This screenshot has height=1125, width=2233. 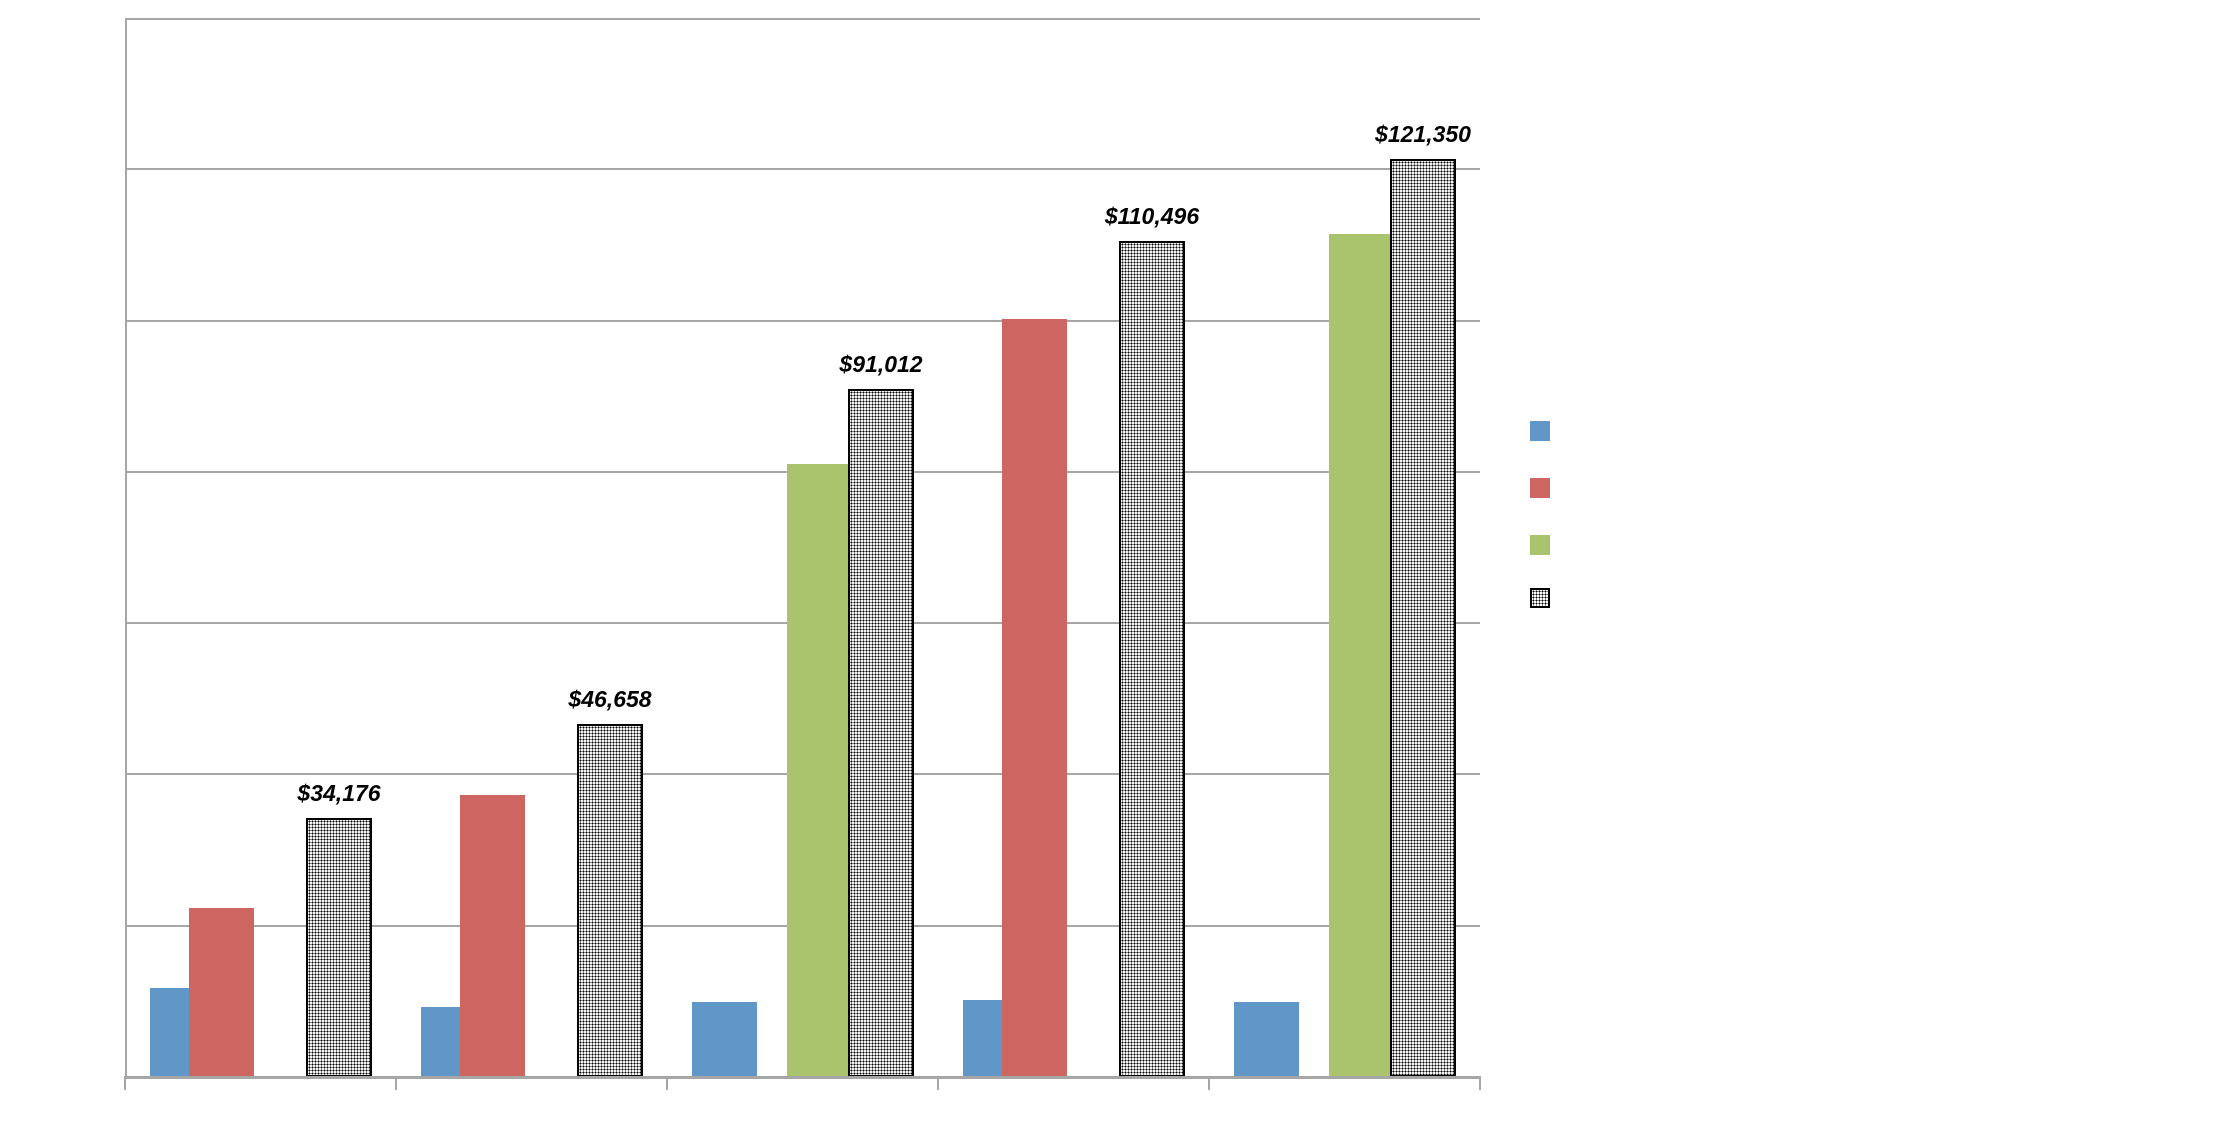 What do you see at coordinates (1152, 216) in the screenshot?
I see `data-label: $110,496` at bounding box center [1152, 216].